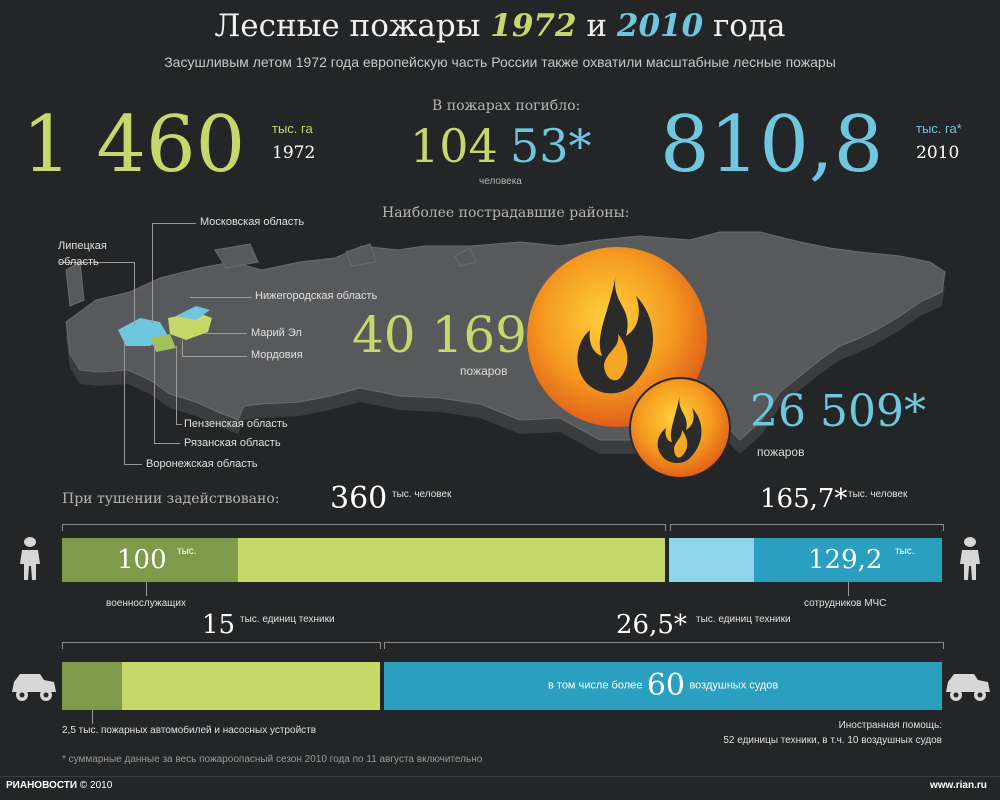  I want to click on title-post: года, so click(749, 26).